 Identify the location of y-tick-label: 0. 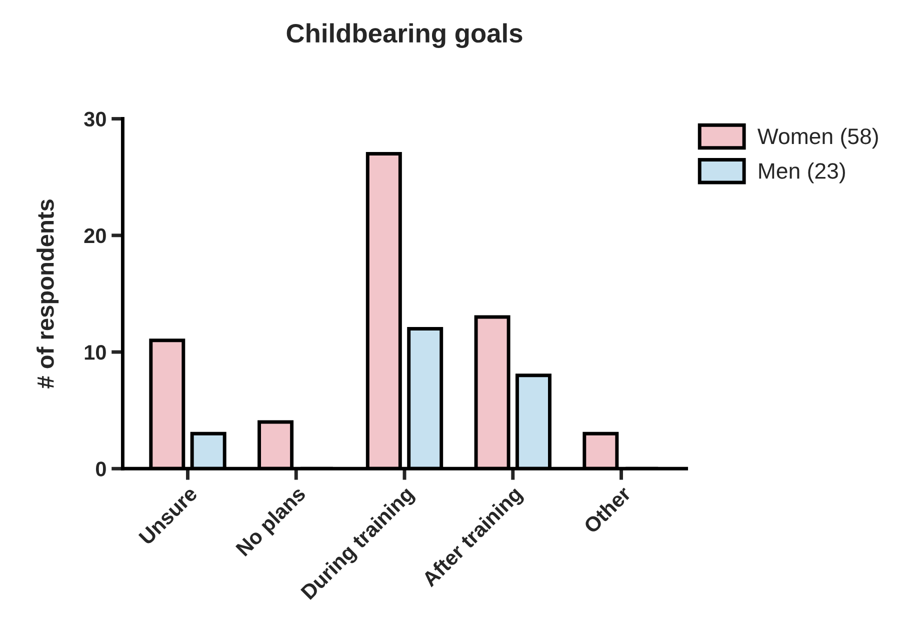
(101, 469).